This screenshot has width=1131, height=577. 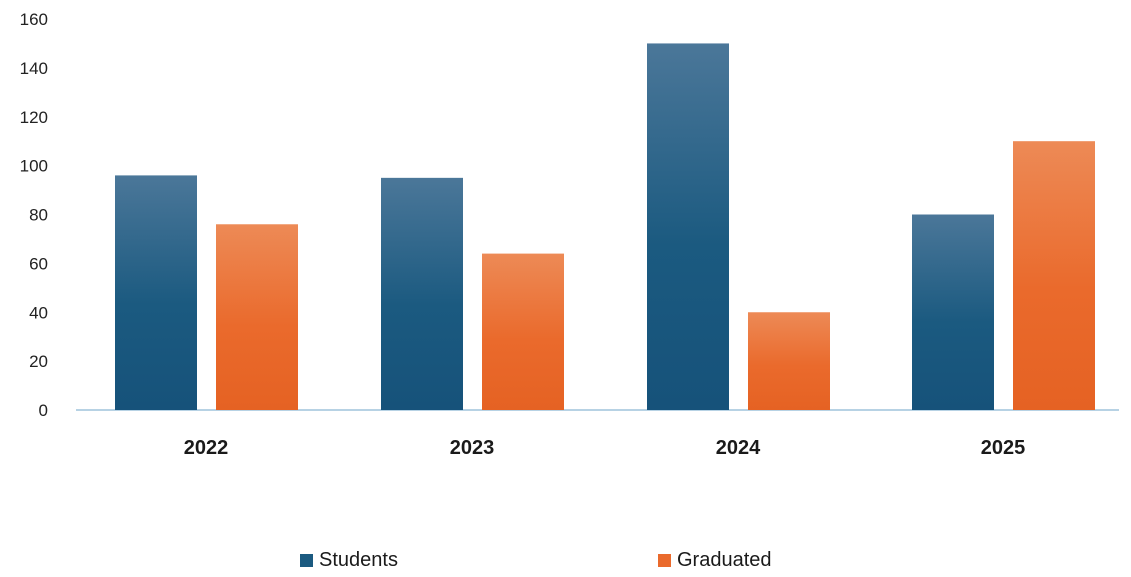 What do you see at coordinates (422, 293) in the screenshot?
I see `bar-students-2023` at bounding box center [422, 293].